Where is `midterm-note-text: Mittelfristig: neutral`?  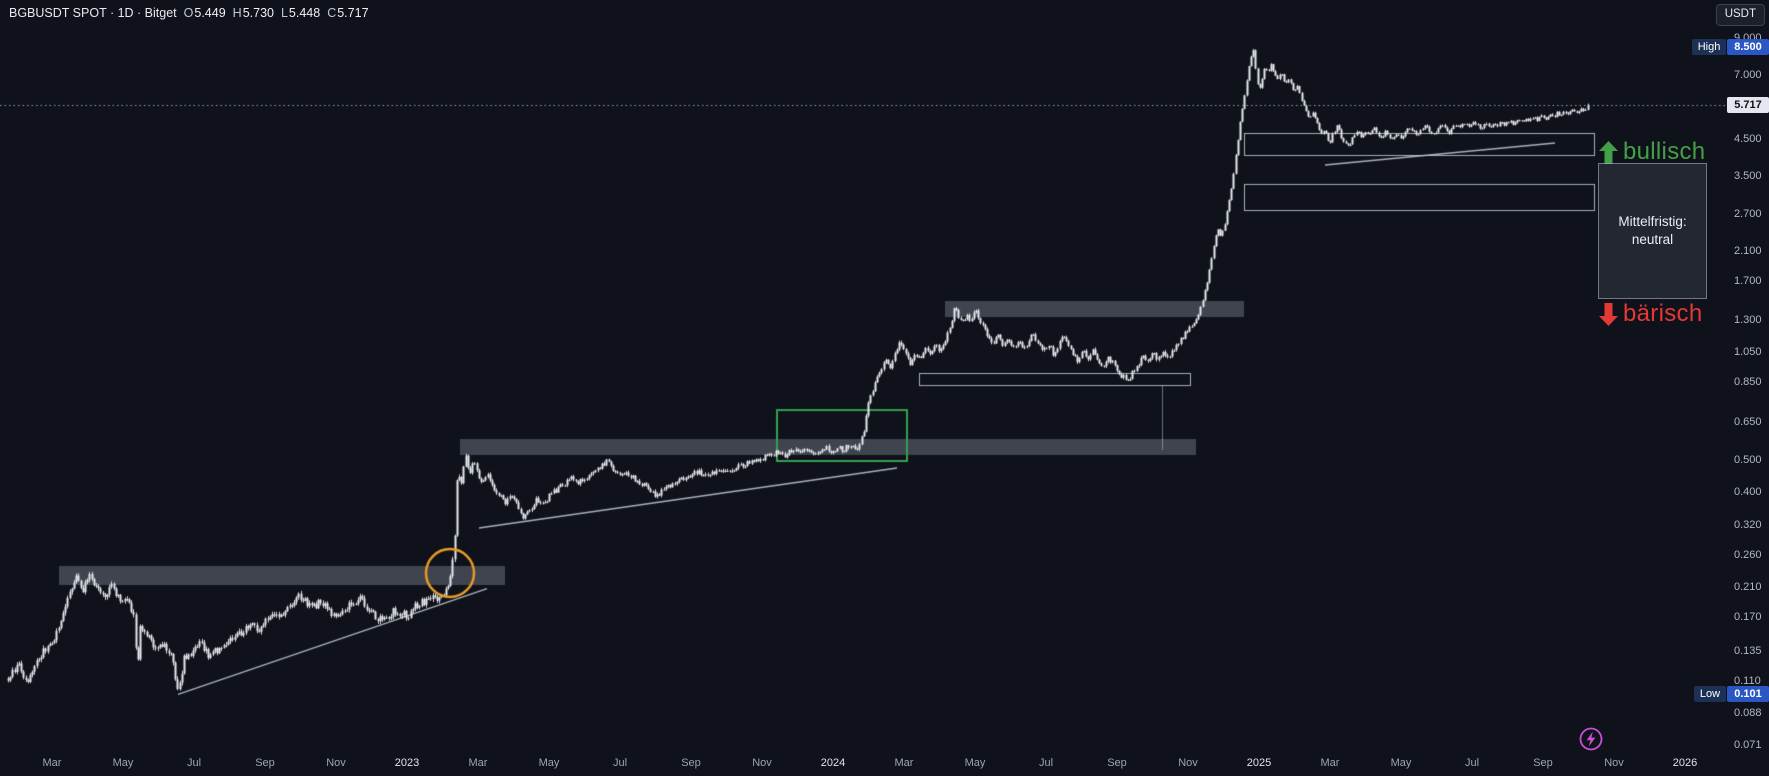
midterm-note-text: Mittelfristig: neutral is located at coordinates (1652, 230).